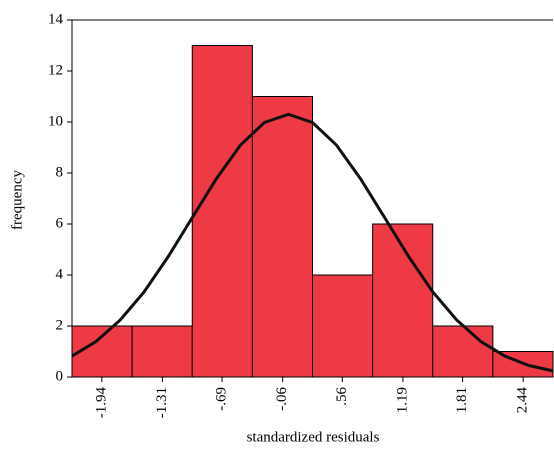 Image resolution: width=554 pixels, height=460 pixels. Describe the element at coordinates (402, 400) in the screenshot. I see `x-tick-label: 1.19` at that location.